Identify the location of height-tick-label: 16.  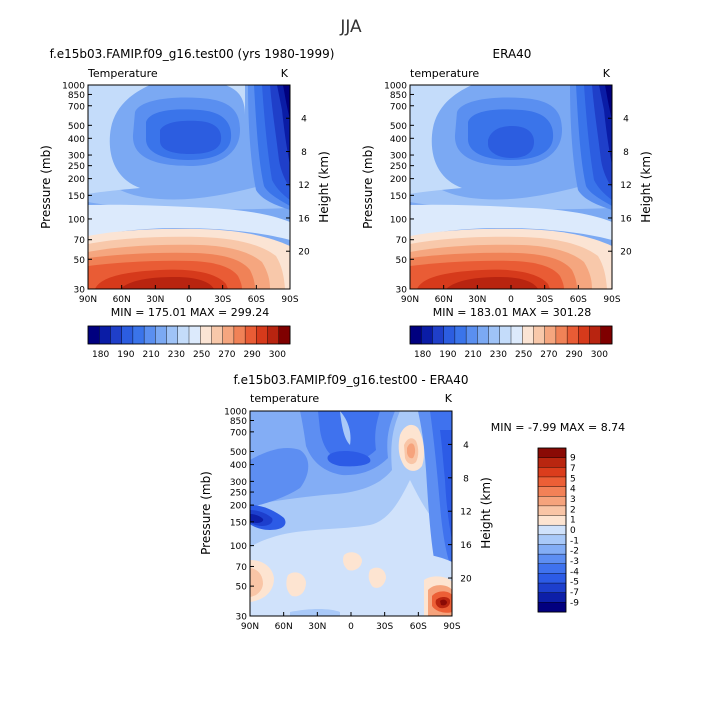
(304, 219).